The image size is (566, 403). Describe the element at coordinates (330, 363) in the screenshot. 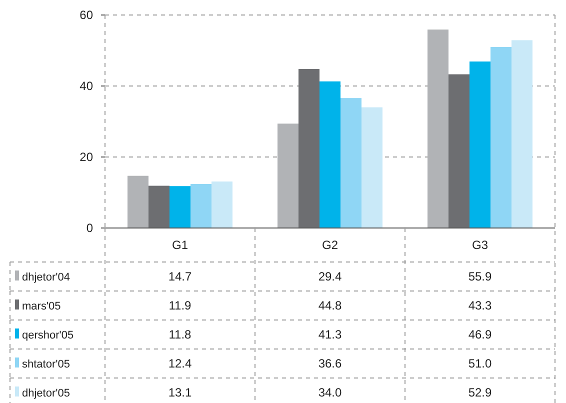

I see `data-label: 36.6` at that location.